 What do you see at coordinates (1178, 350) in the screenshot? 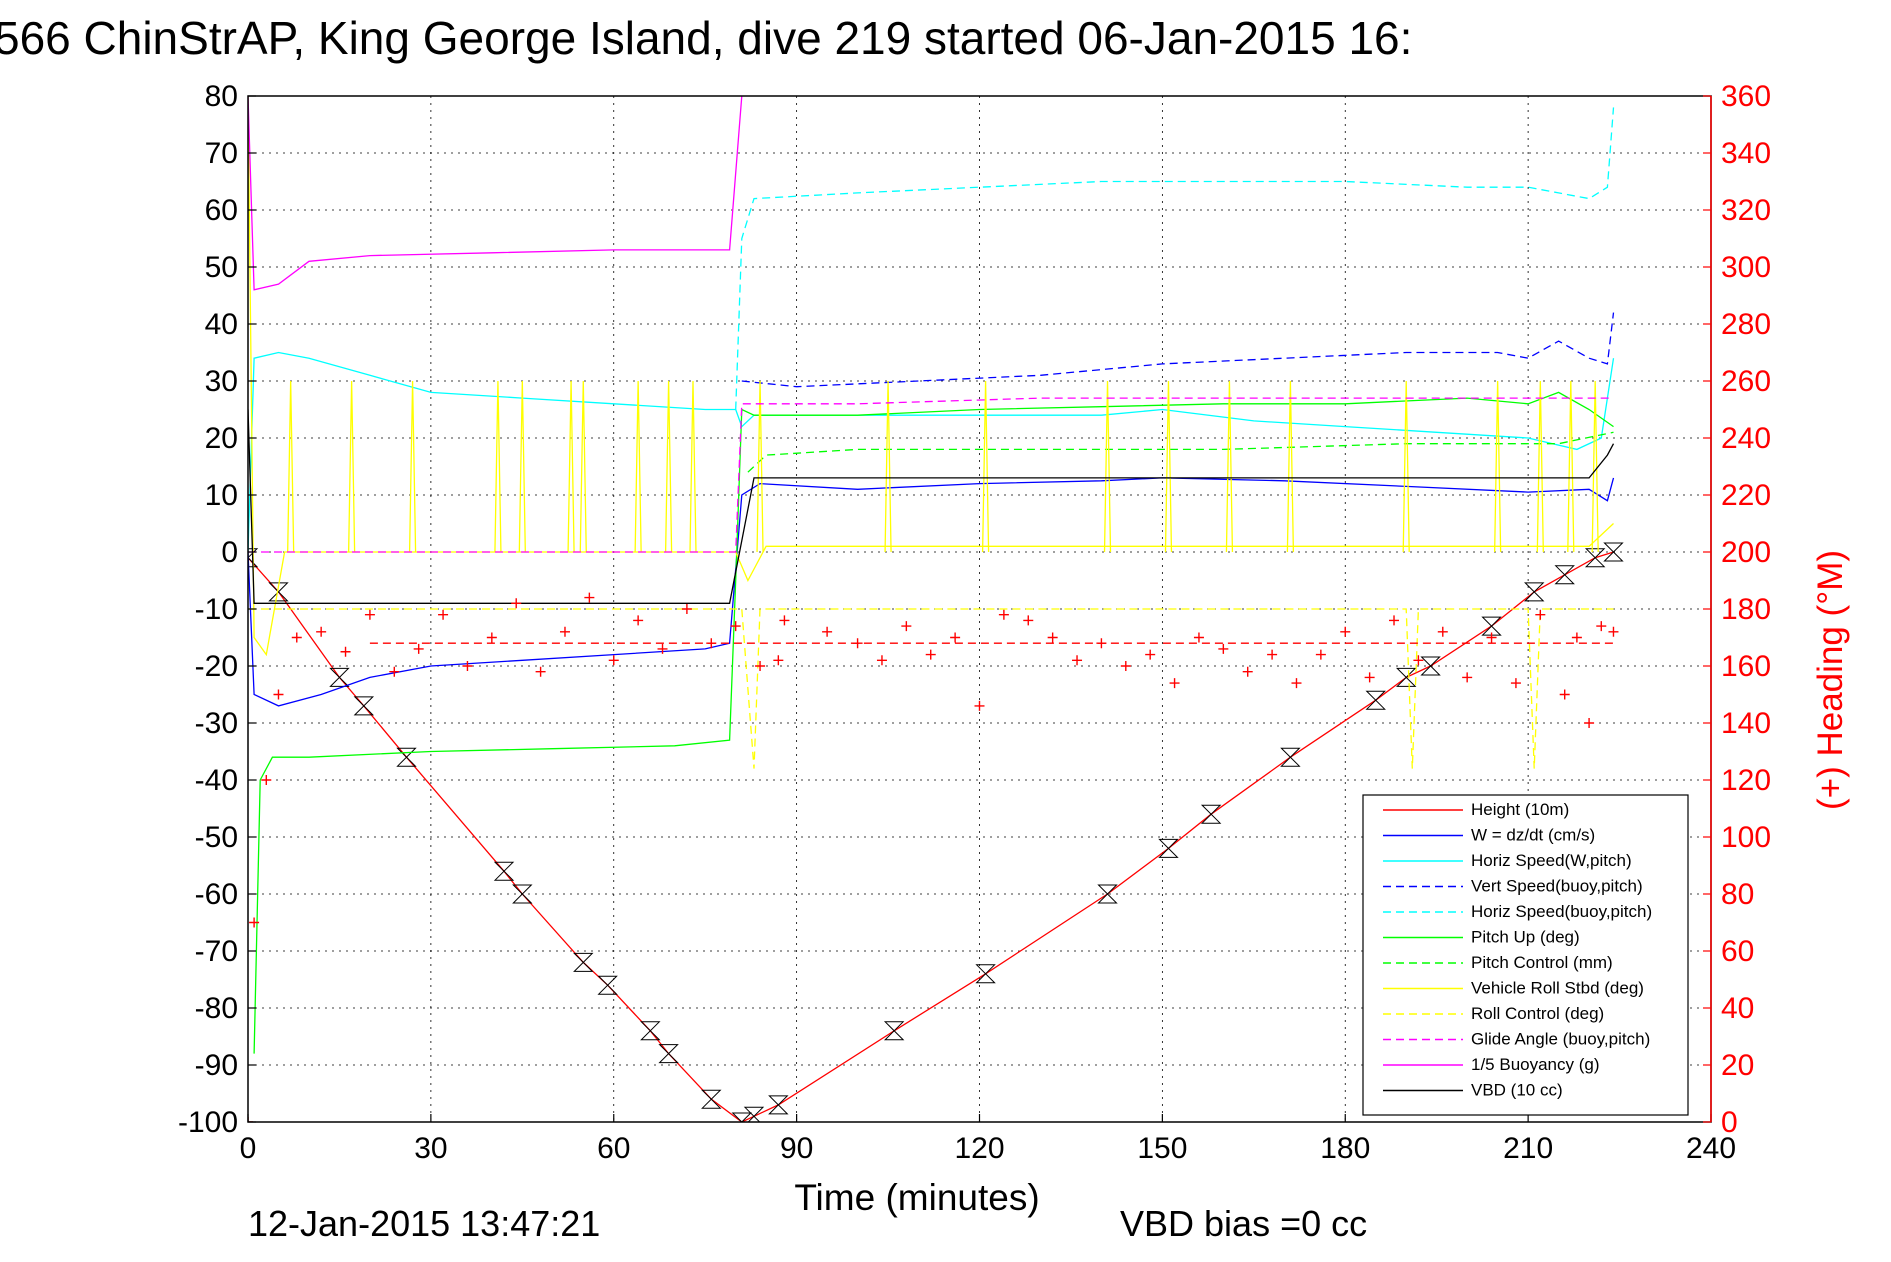
I see `series-vert-speed-buoy-pitch` at bounding box center [1178, 350].